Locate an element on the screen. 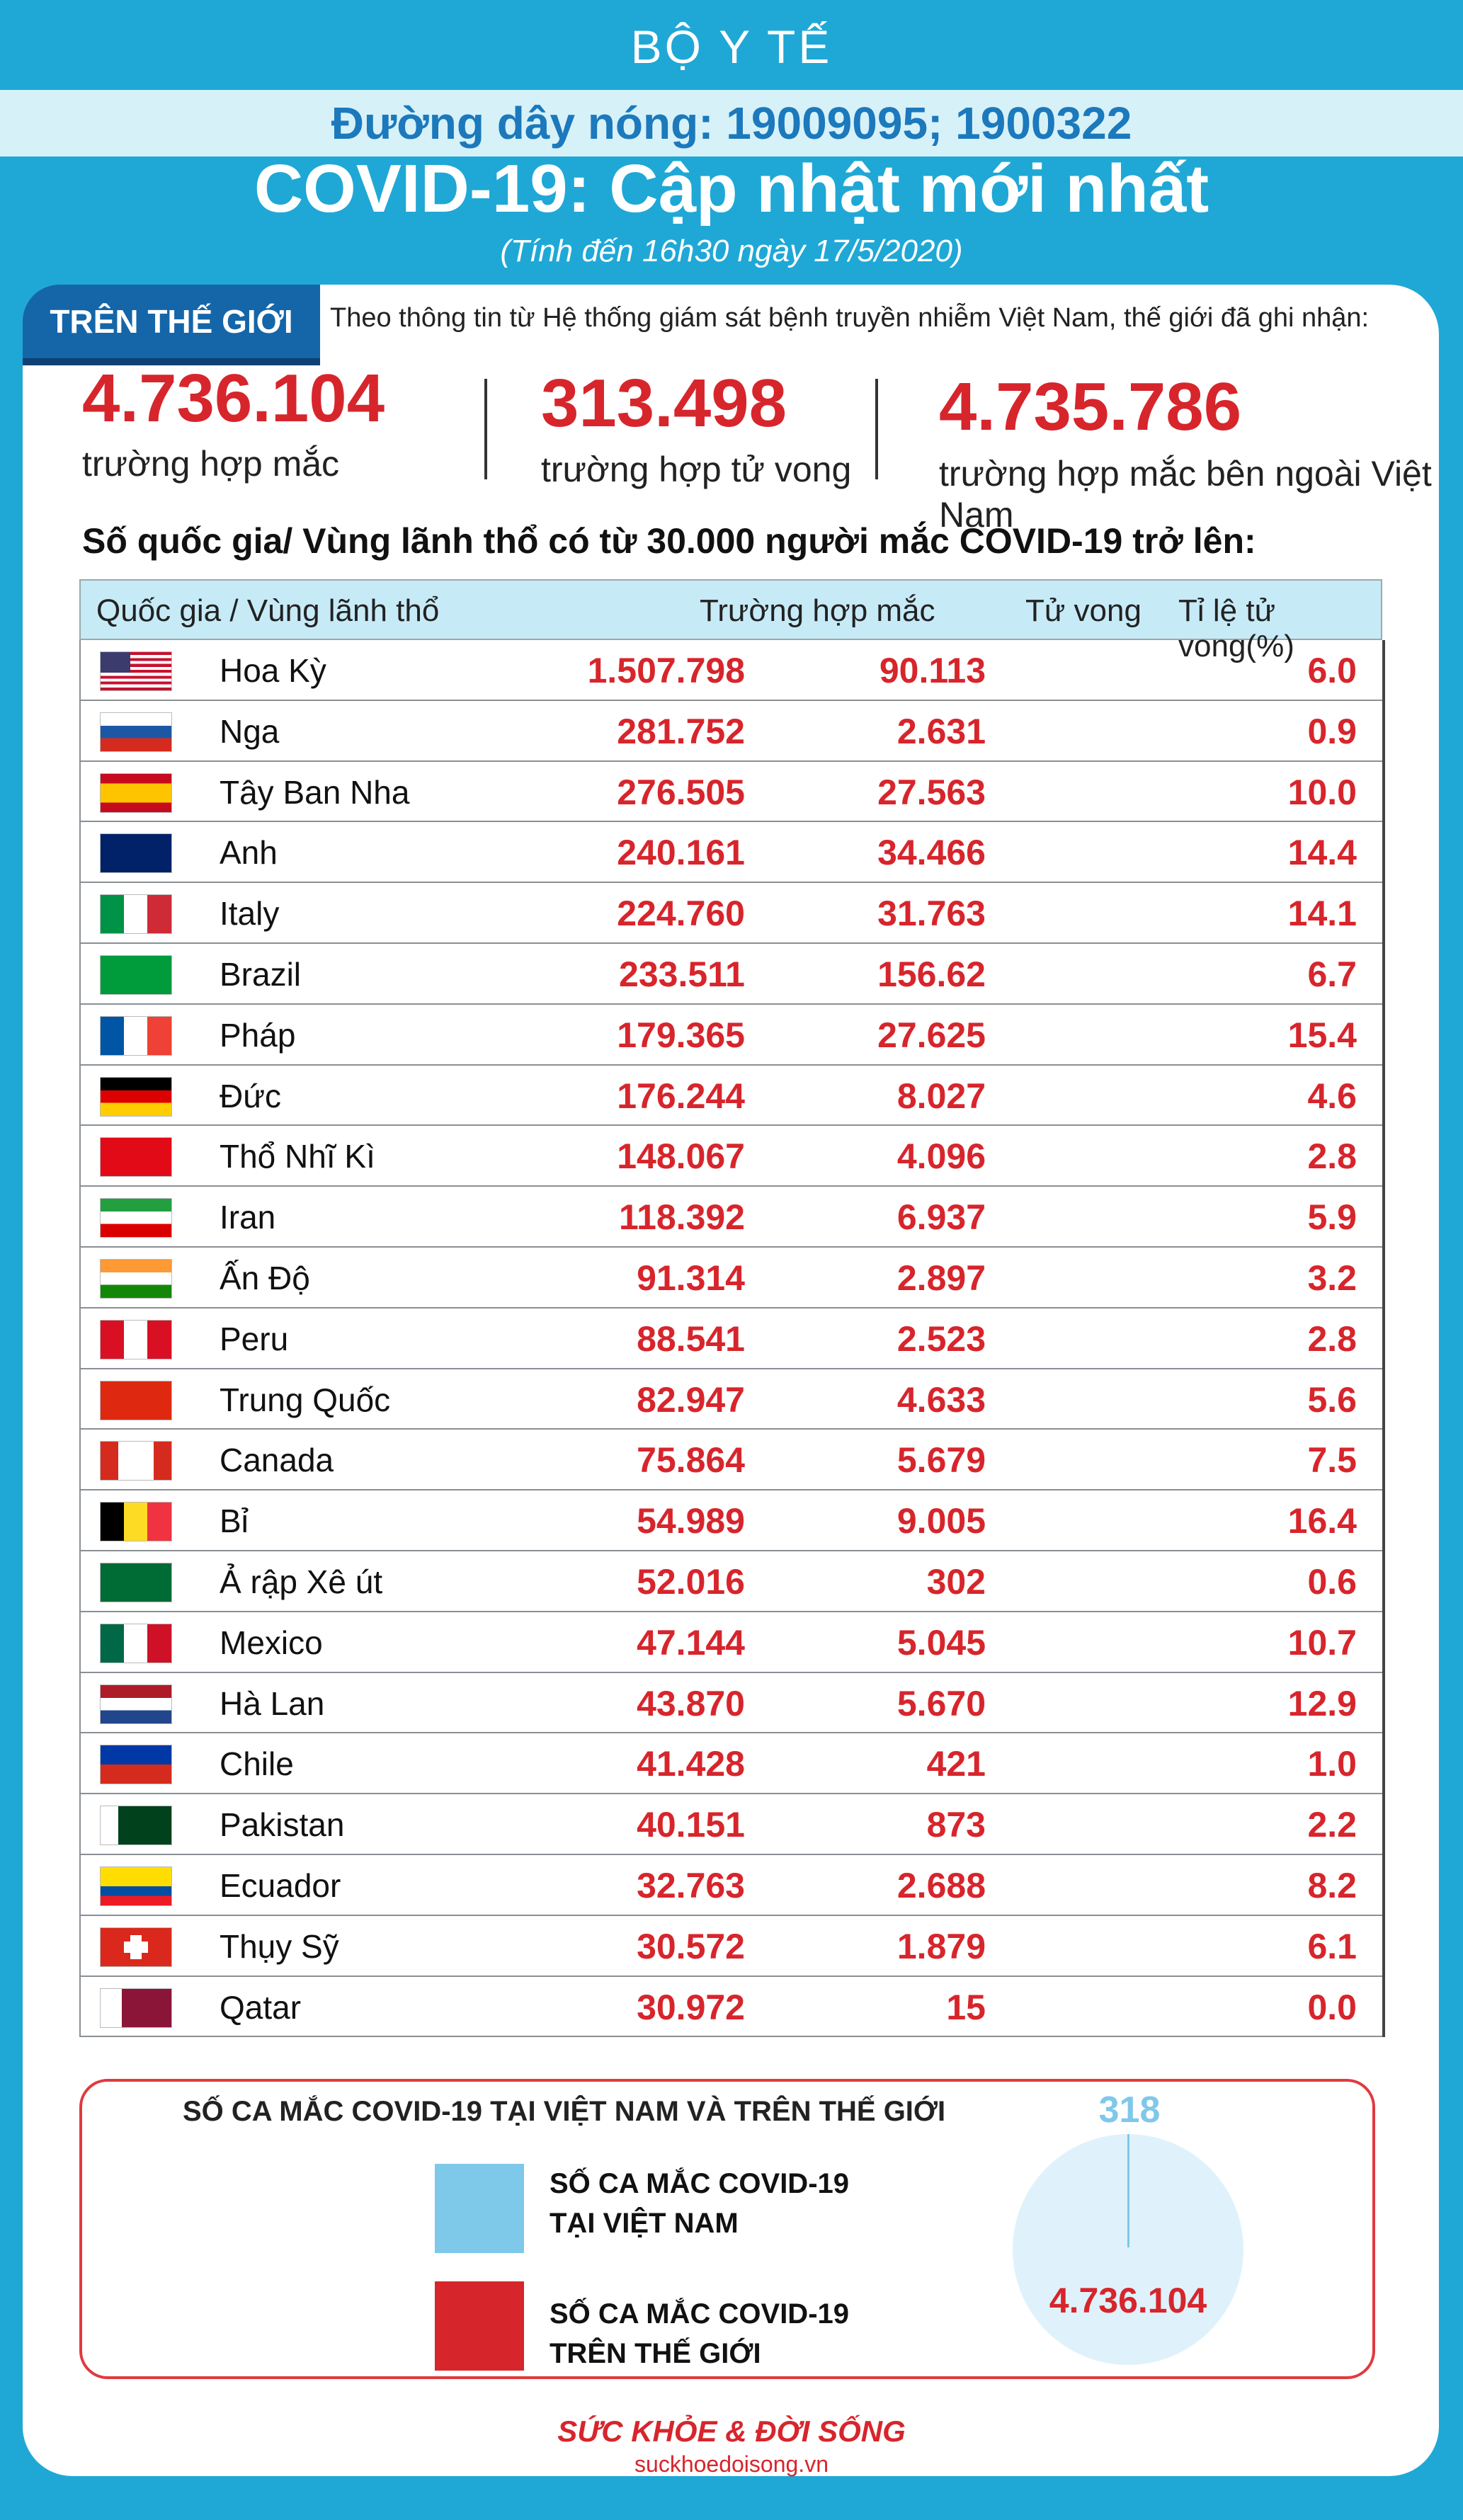 This screenshot has width=1463, height=2520. cases-value: 41.428 is located at coordinates (691, 1764).